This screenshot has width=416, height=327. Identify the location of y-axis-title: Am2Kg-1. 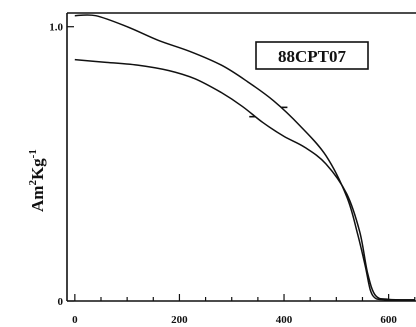
(37, 180).